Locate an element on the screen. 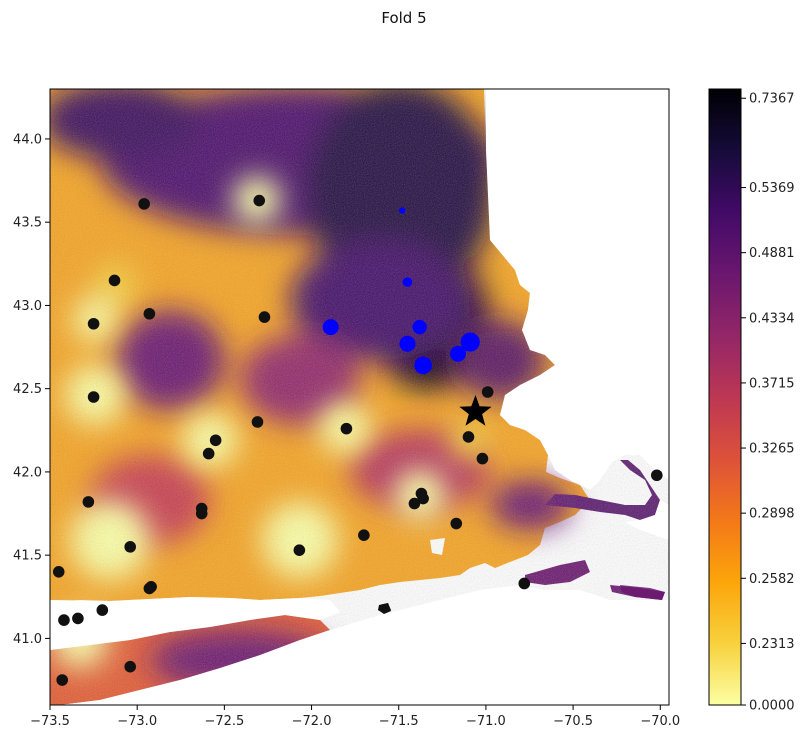 The width and height of the screenshot is (808, 739). block-island-redraw is located at coordinates (384, 608).